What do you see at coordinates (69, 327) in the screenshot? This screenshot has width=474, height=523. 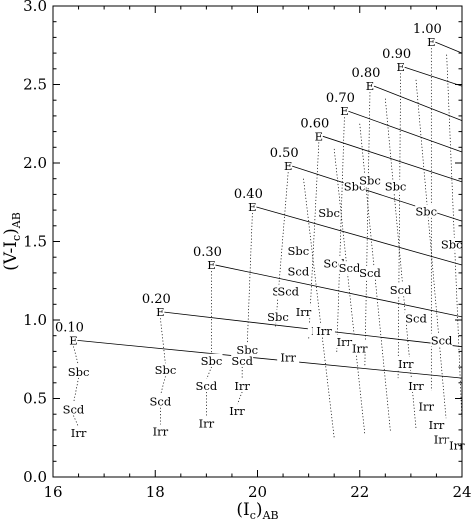 I see `redshift-label: 0.10` at bounding box center [69, 327].